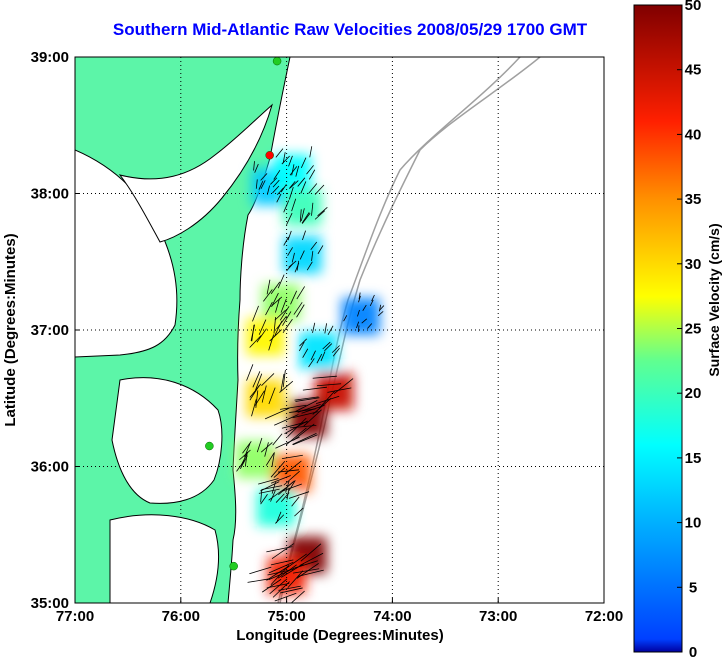  I want to click on x-tick-label: 75:00, so click(286, 616).